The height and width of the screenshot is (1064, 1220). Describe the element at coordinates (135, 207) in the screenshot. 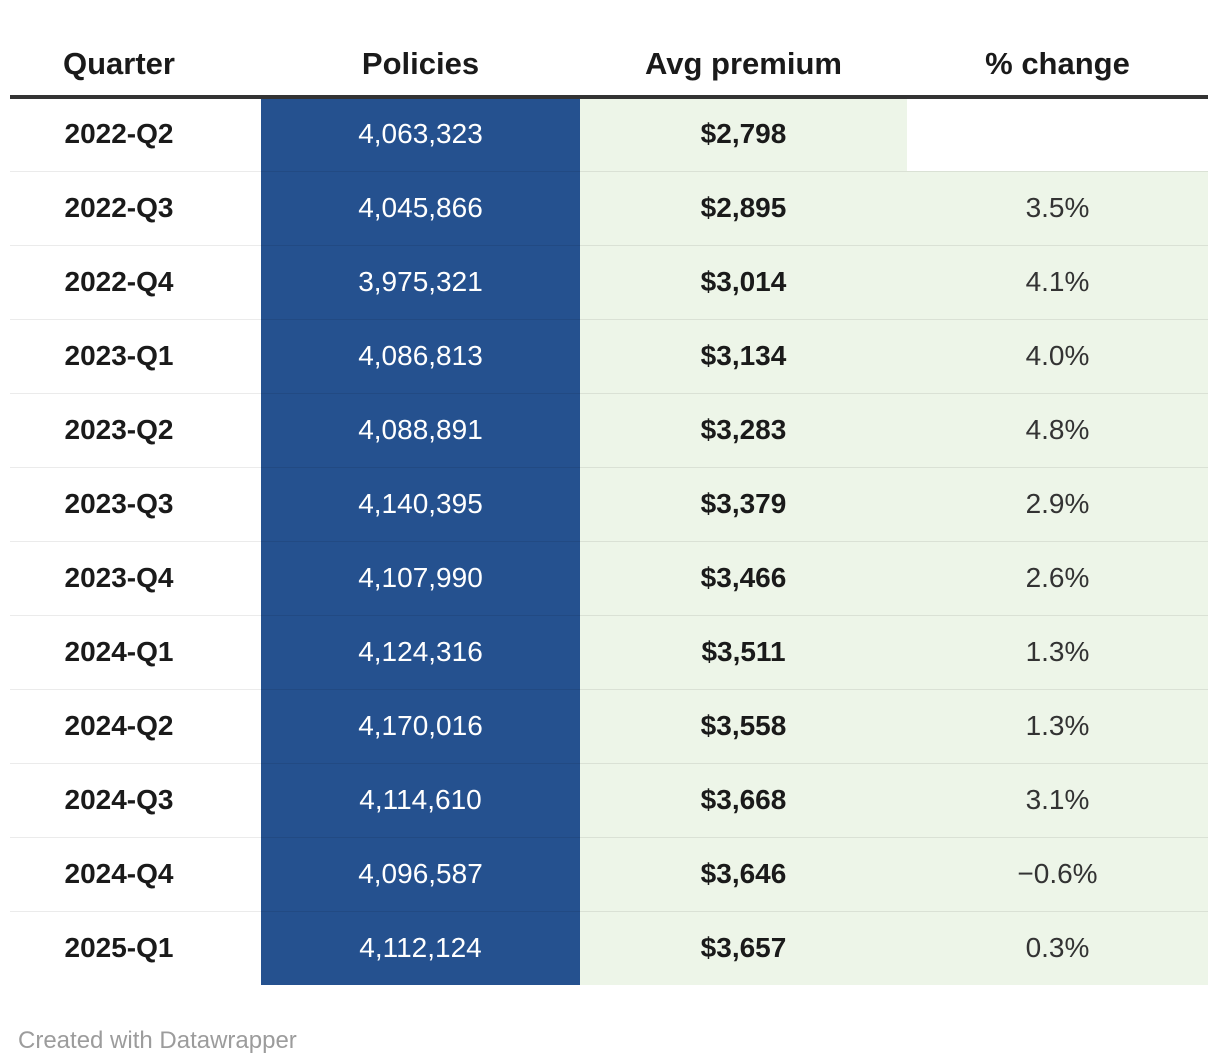

I see `cell-quarter: 2022-Q3` at that location.